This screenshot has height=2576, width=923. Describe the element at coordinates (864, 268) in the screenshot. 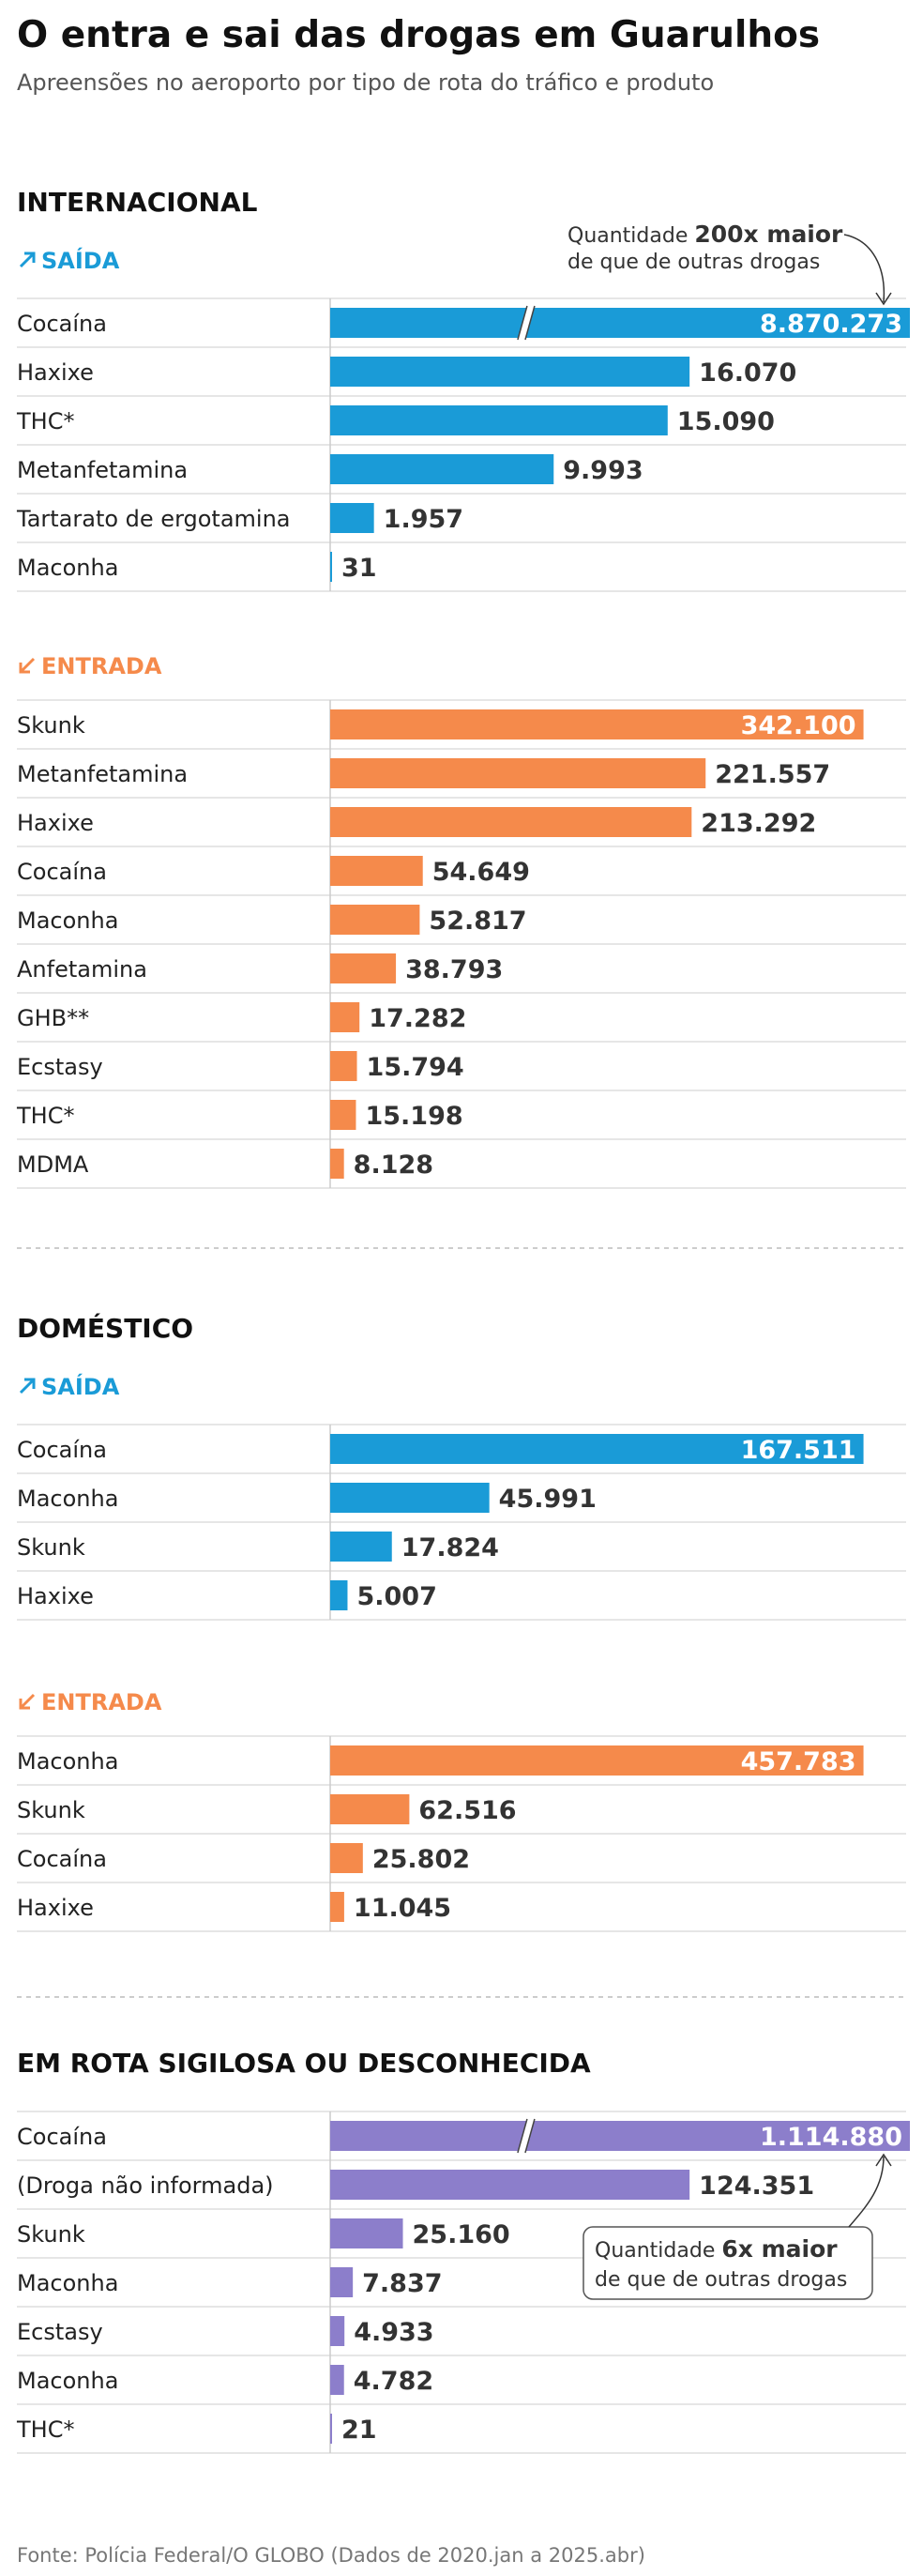

I see `annotation-arrow` at that location.